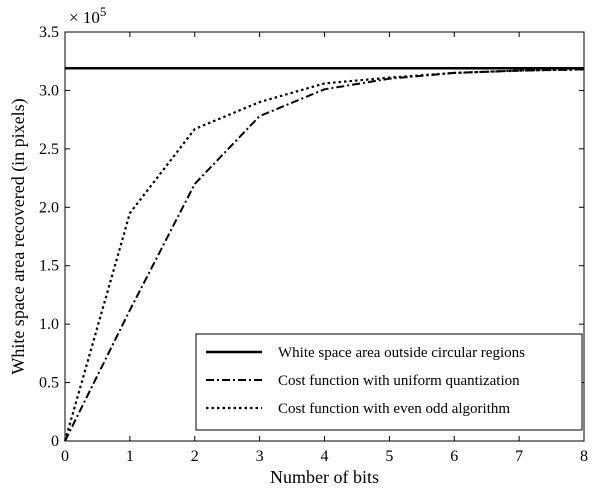 This screenshot has width=595, height=501. Describe the element at coordinates (84, 17) in the screenshot. I see `y-axis-multiplier-base: × 10` at that location.